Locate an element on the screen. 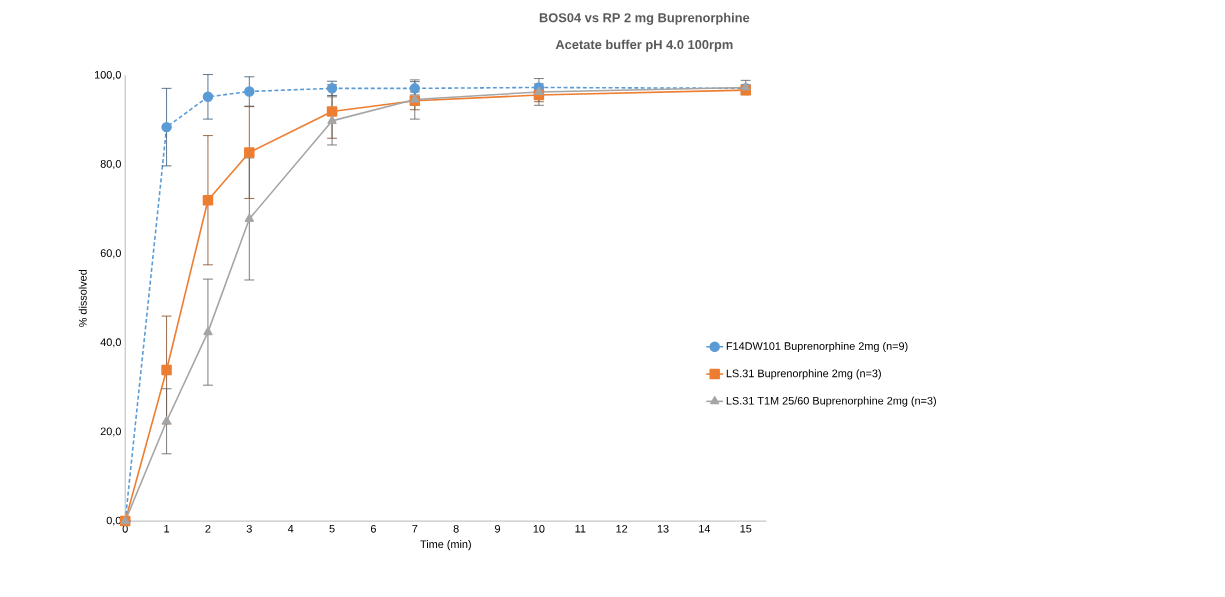 Image resolution: width=1225 pixels, height=597 pixels. x-tick-label: 7 is located at coordinates (415, 529).